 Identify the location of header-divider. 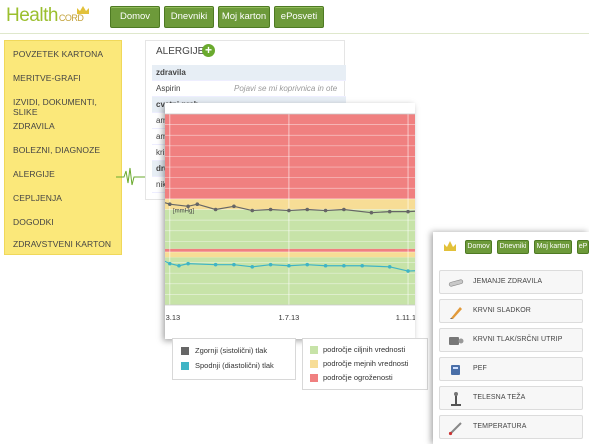
(294, 33).